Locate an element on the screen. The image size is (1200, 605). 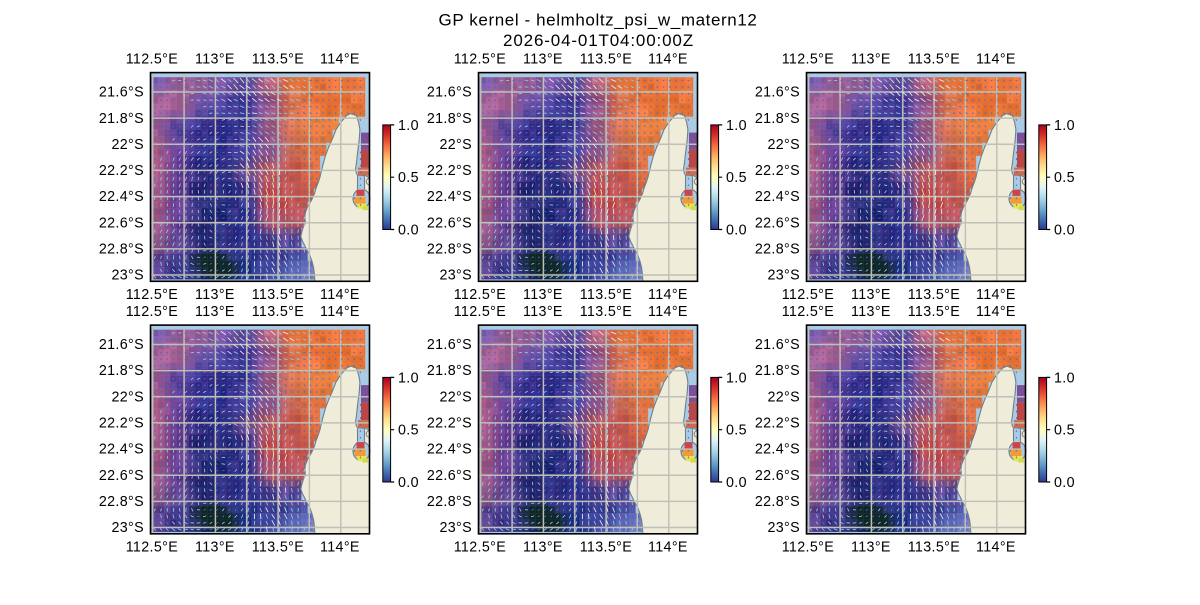
svg-text:GP kernel - helmholtz_psi_w_ma: GP kernel - helmholtz_psi_w_matern12 is located at coordinates (598, 20).